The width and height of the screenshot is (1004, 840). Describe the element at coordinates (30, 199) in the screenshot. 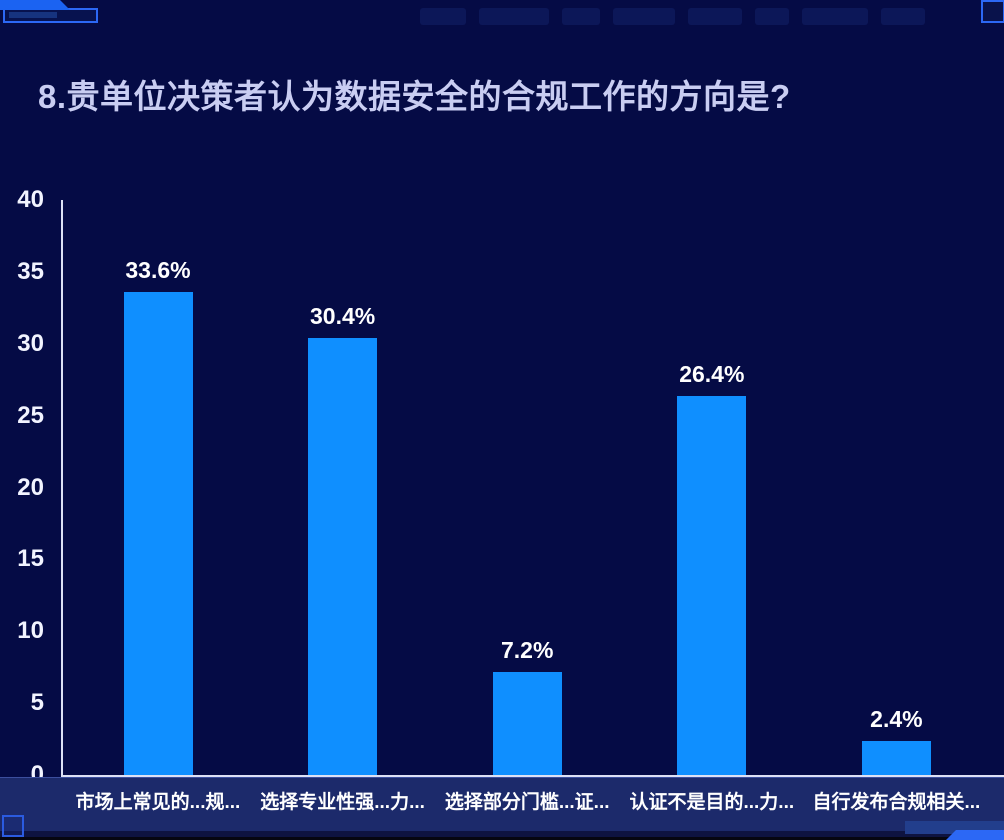

I see `y-axis-tick-label: 40` at that location.